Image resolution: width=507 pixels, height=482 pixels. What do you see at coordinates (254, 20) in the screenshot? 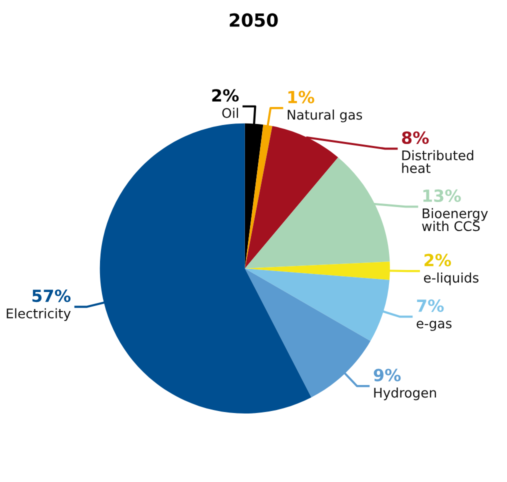
I see `chart-title: 2050` at bounding box center [254, 20].